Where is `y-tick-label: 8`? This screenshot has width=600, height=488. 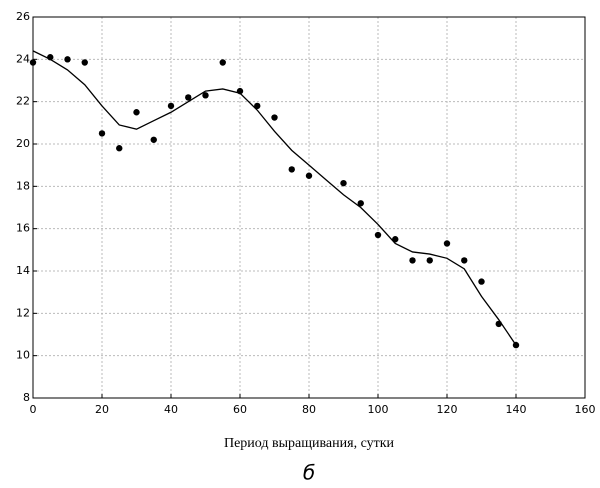 y-tick-label: 8 is located at coordinates (26, 397).